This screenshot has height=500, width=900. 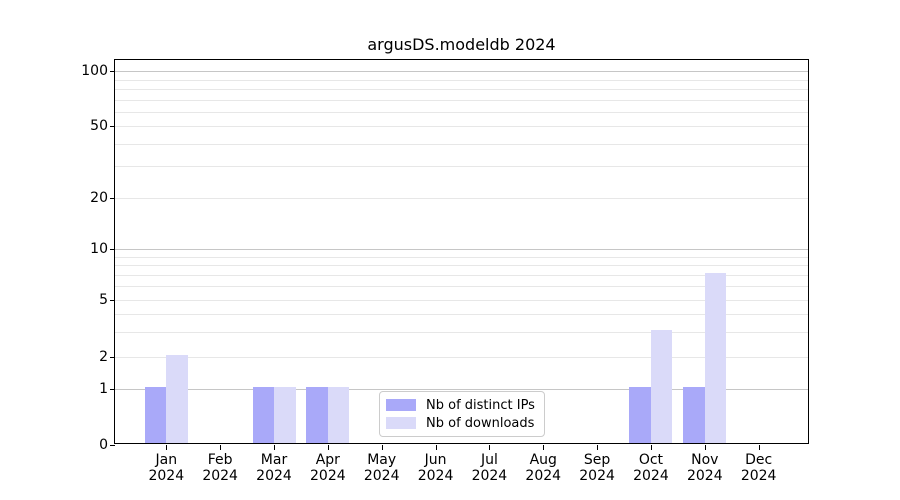 What do you see at coordinates (99, 197) in the screenshot?
I see `y-tick-label: 20` at bounding box center [99, 197].